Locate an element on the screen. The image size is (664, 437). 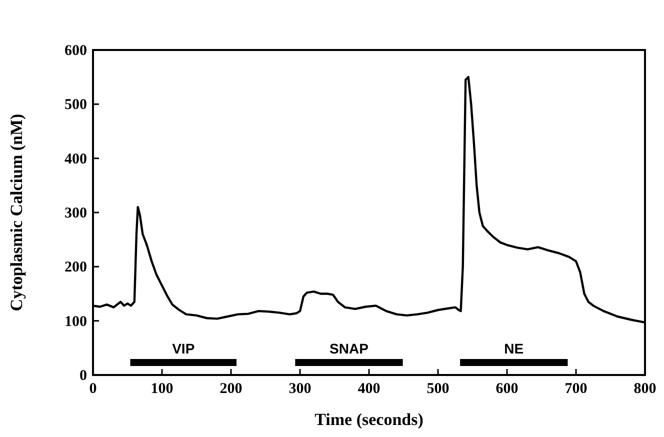
y-tick-label: 100 is located at coordinates (75, 322).